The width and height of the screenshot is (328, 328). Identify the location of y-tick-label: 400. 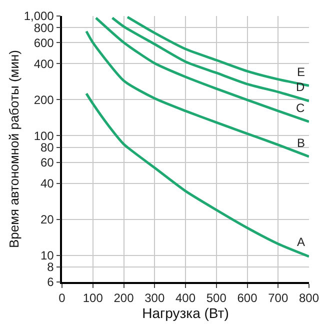
(44, 63).